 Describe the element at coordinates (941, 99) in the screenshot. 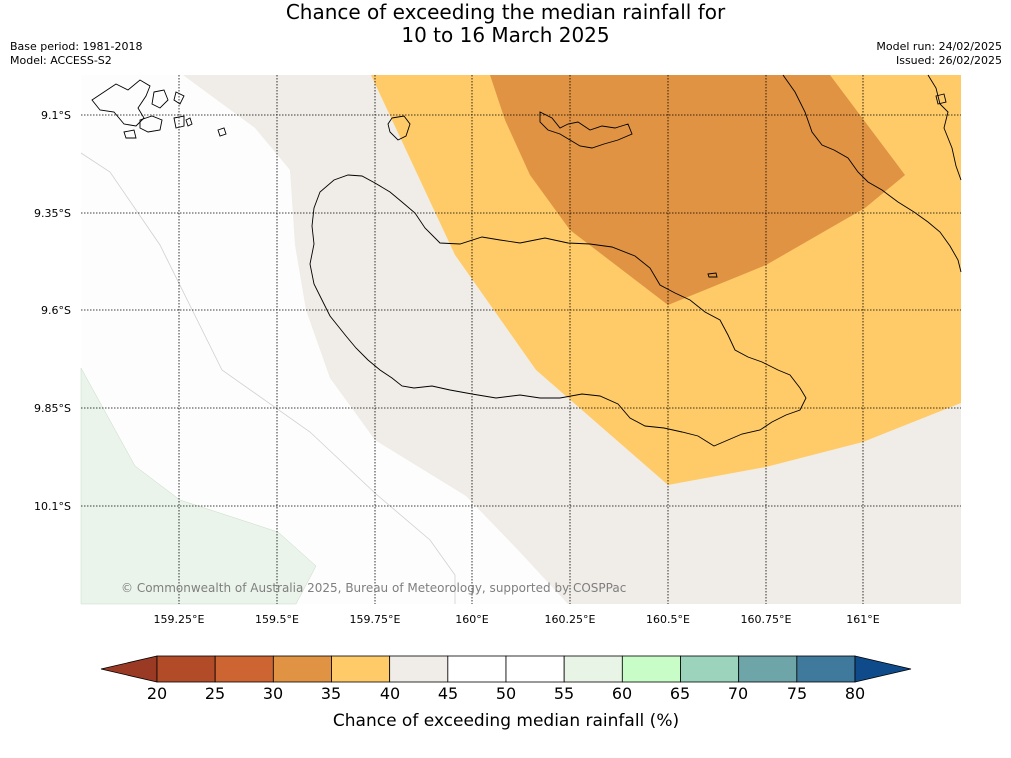

I see `right-islet` at that location.